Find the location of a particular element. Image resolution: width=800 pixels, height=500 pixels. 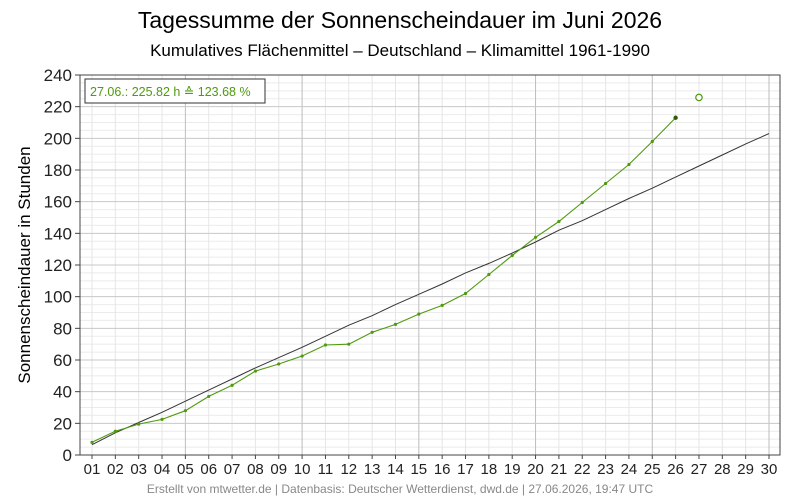

y-tick-label: 40 is located at coordinates (62, 392).